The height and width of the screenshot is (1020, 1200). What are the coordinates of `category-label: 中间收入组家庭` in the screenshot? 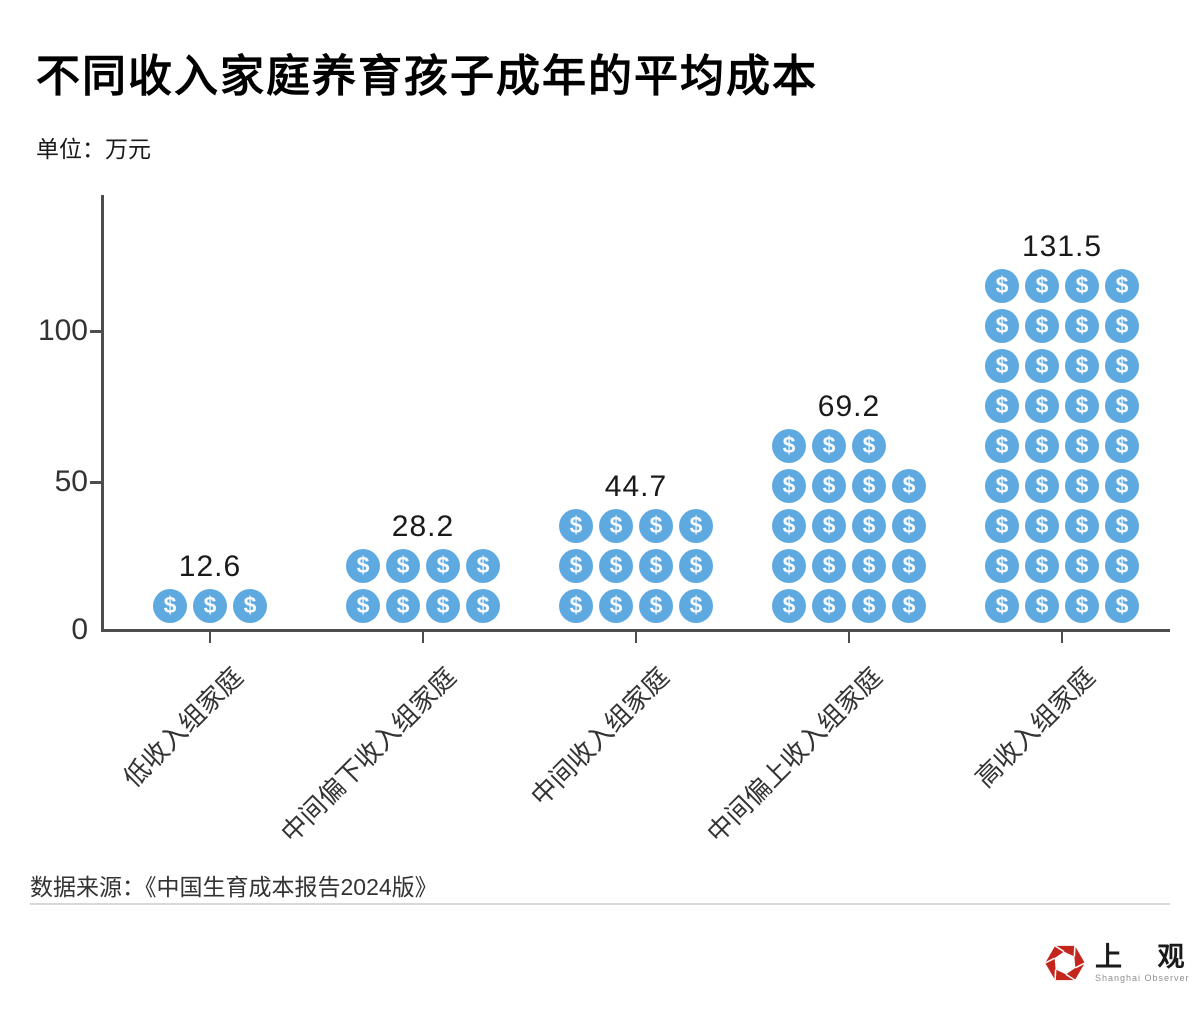 It's located at (599, 736).